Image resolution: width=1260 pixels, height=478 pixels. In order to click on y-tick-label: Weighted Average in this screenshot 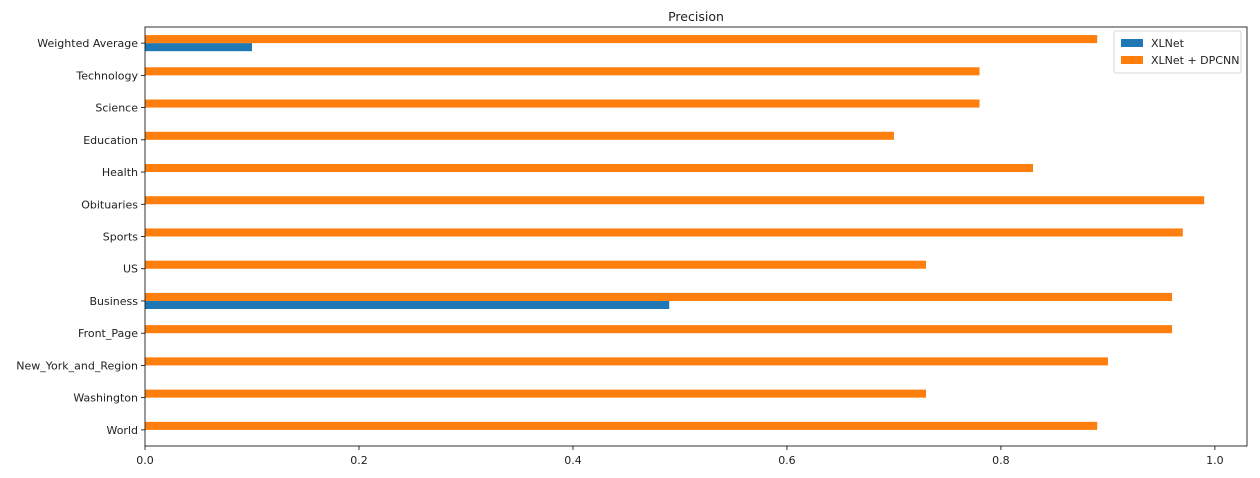, I will do `click(87, 43)`.